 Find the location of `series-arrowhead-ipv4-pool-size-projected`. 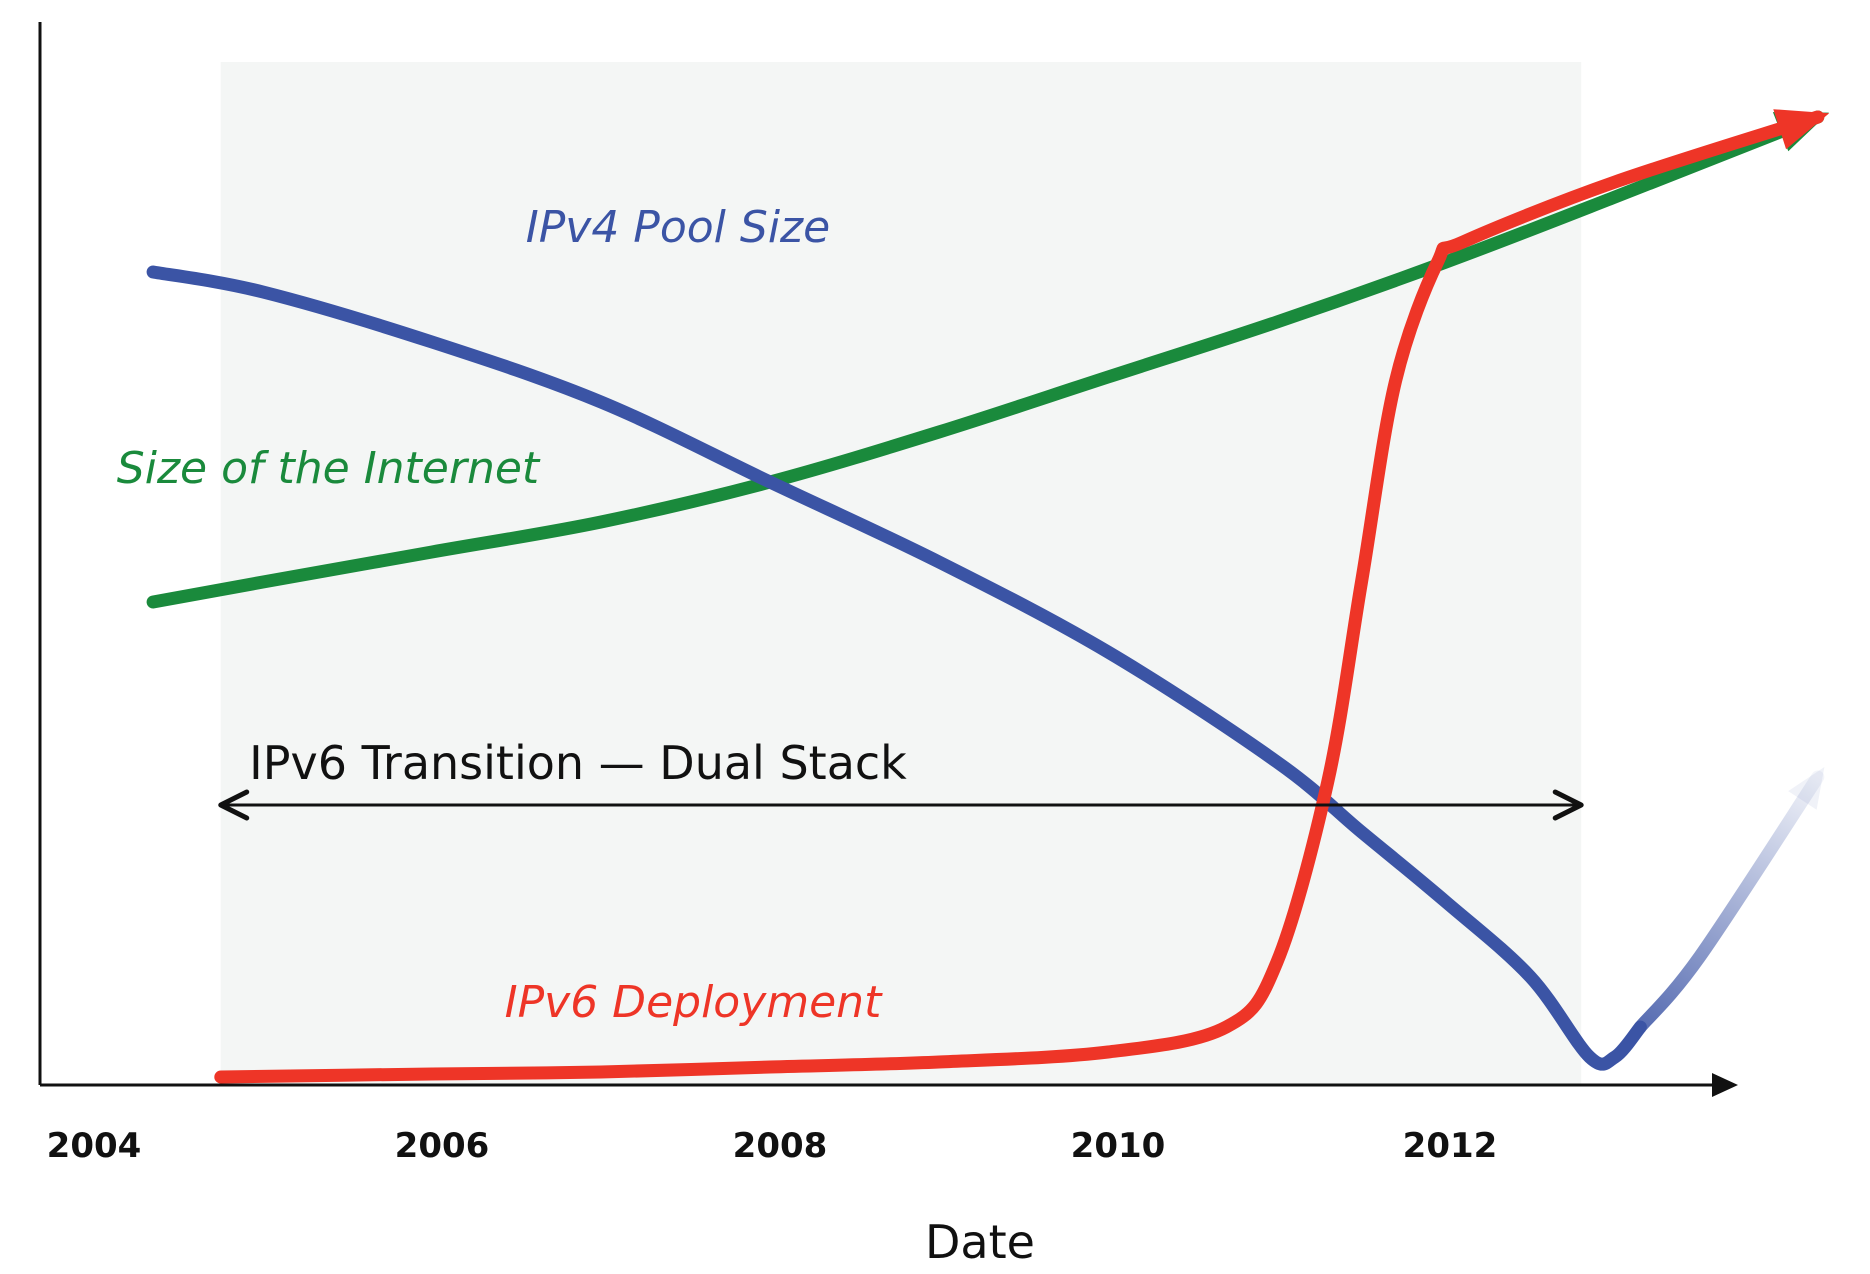

series-arrowhead-ipv4-pool-size-projected is located at coordinates (1806, 788).